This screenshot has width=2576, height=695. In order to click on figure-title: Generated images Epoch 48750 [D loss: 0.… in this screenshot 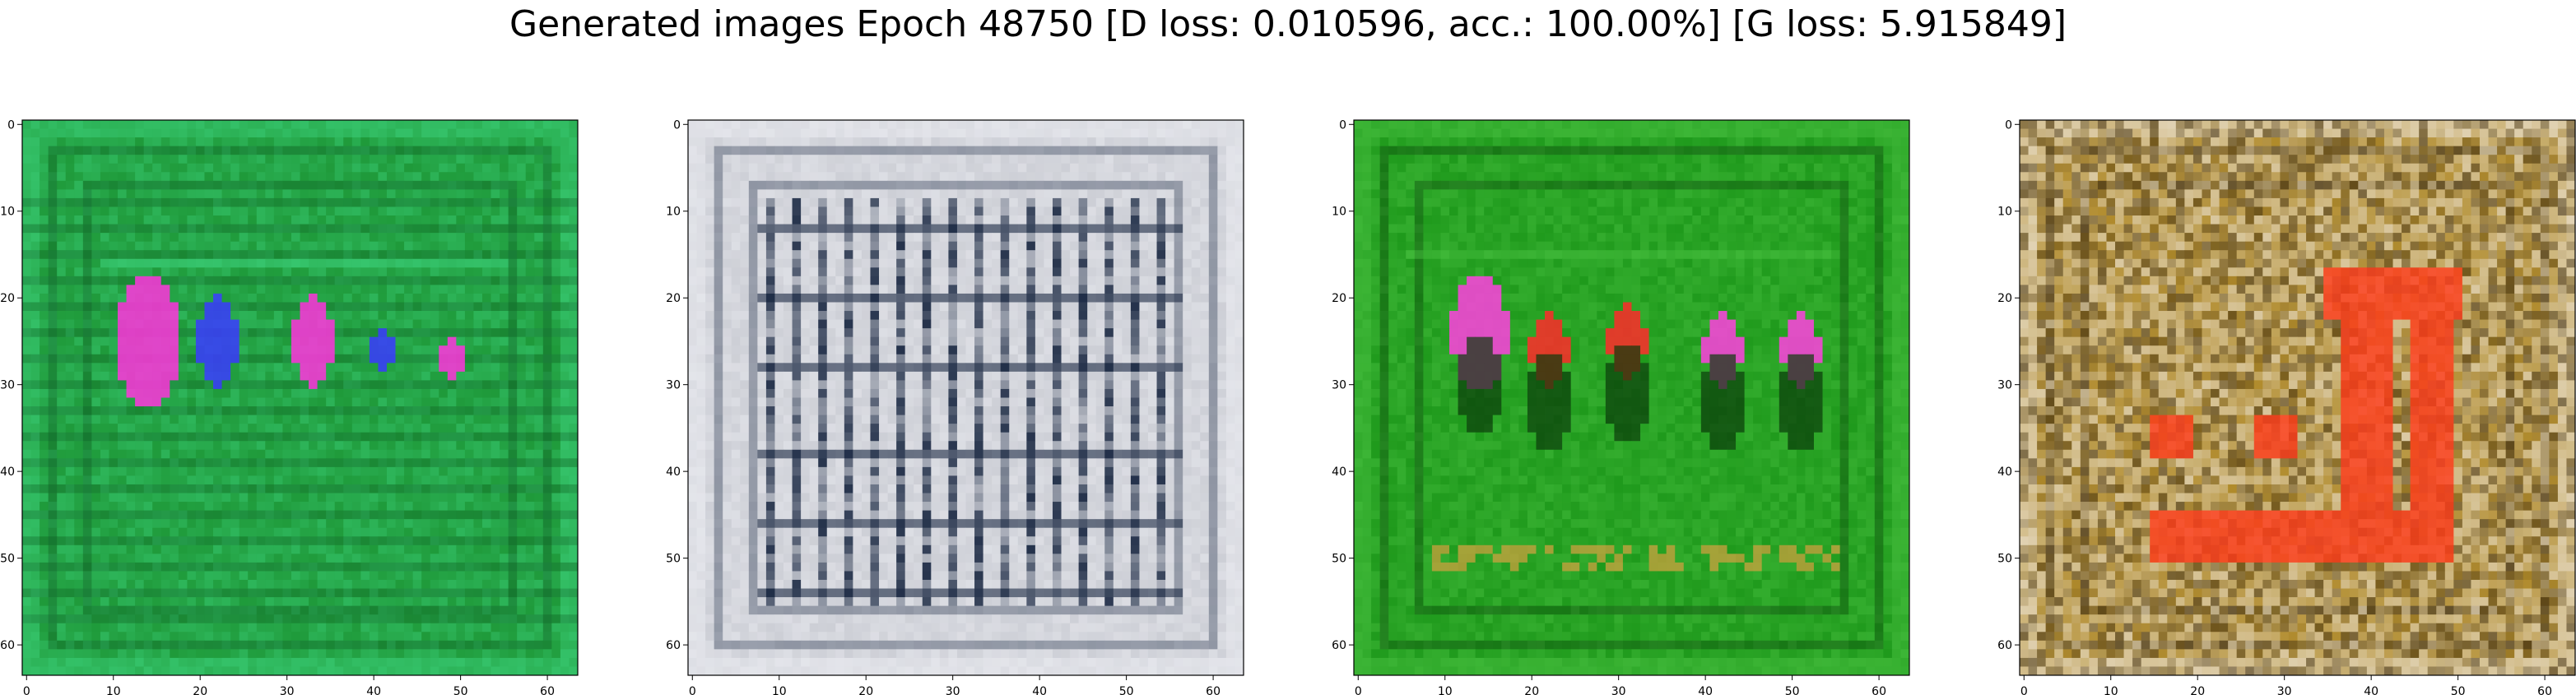, I will do `click(1288, 24)`.